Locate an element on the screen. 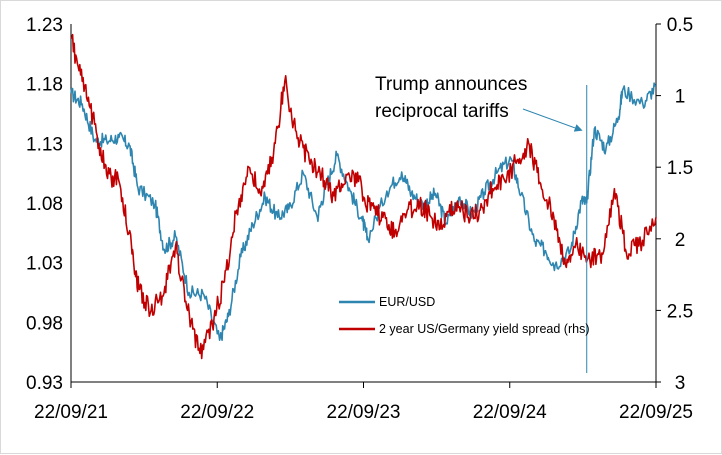  right-tick-label: 1.5 is located at coordinates (680, 168).